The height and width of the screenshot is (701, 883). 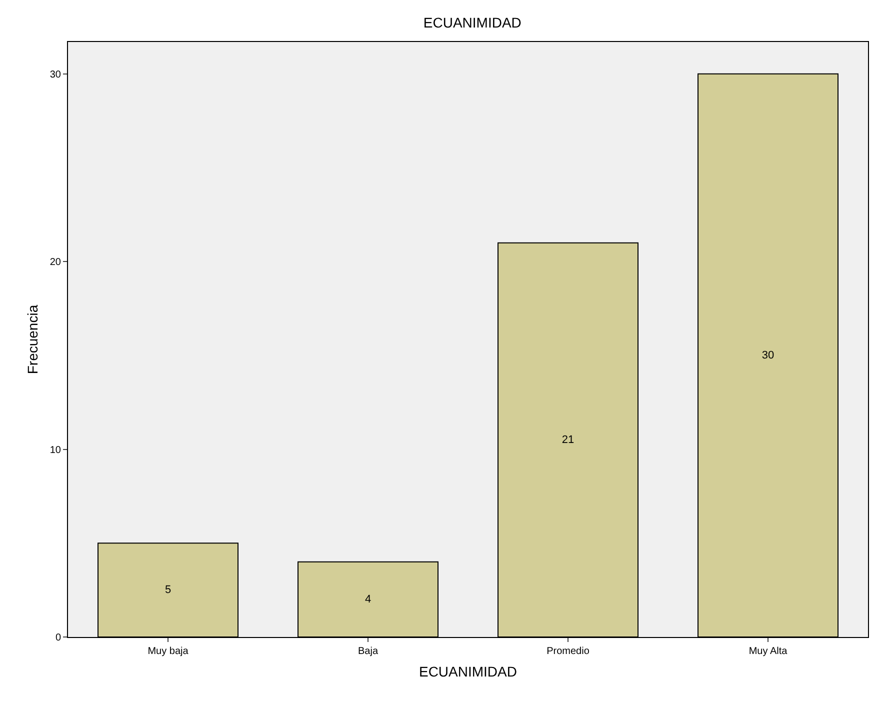 What do you see at coordinates (468, 671) in the screenshot?
I see `x-axis-title: ECUANIMIDAD` at bounding box center [468, 671].